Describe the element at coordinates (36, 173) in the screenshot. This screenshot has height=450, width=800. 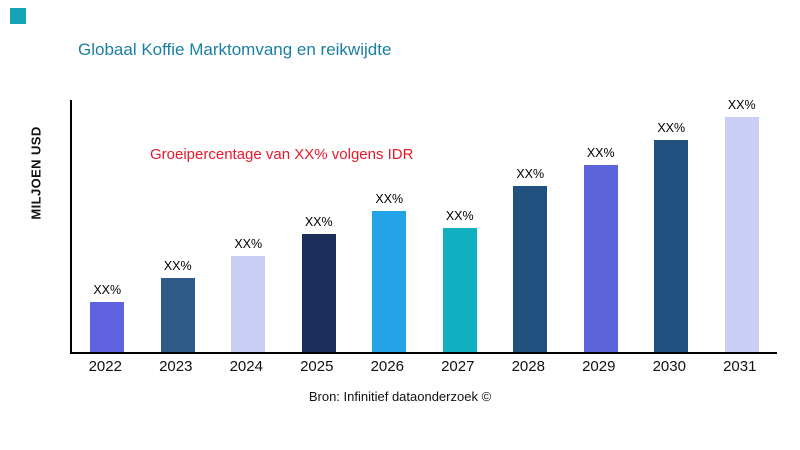
I see `y-axis-title: MILJOEN USD` at that location.